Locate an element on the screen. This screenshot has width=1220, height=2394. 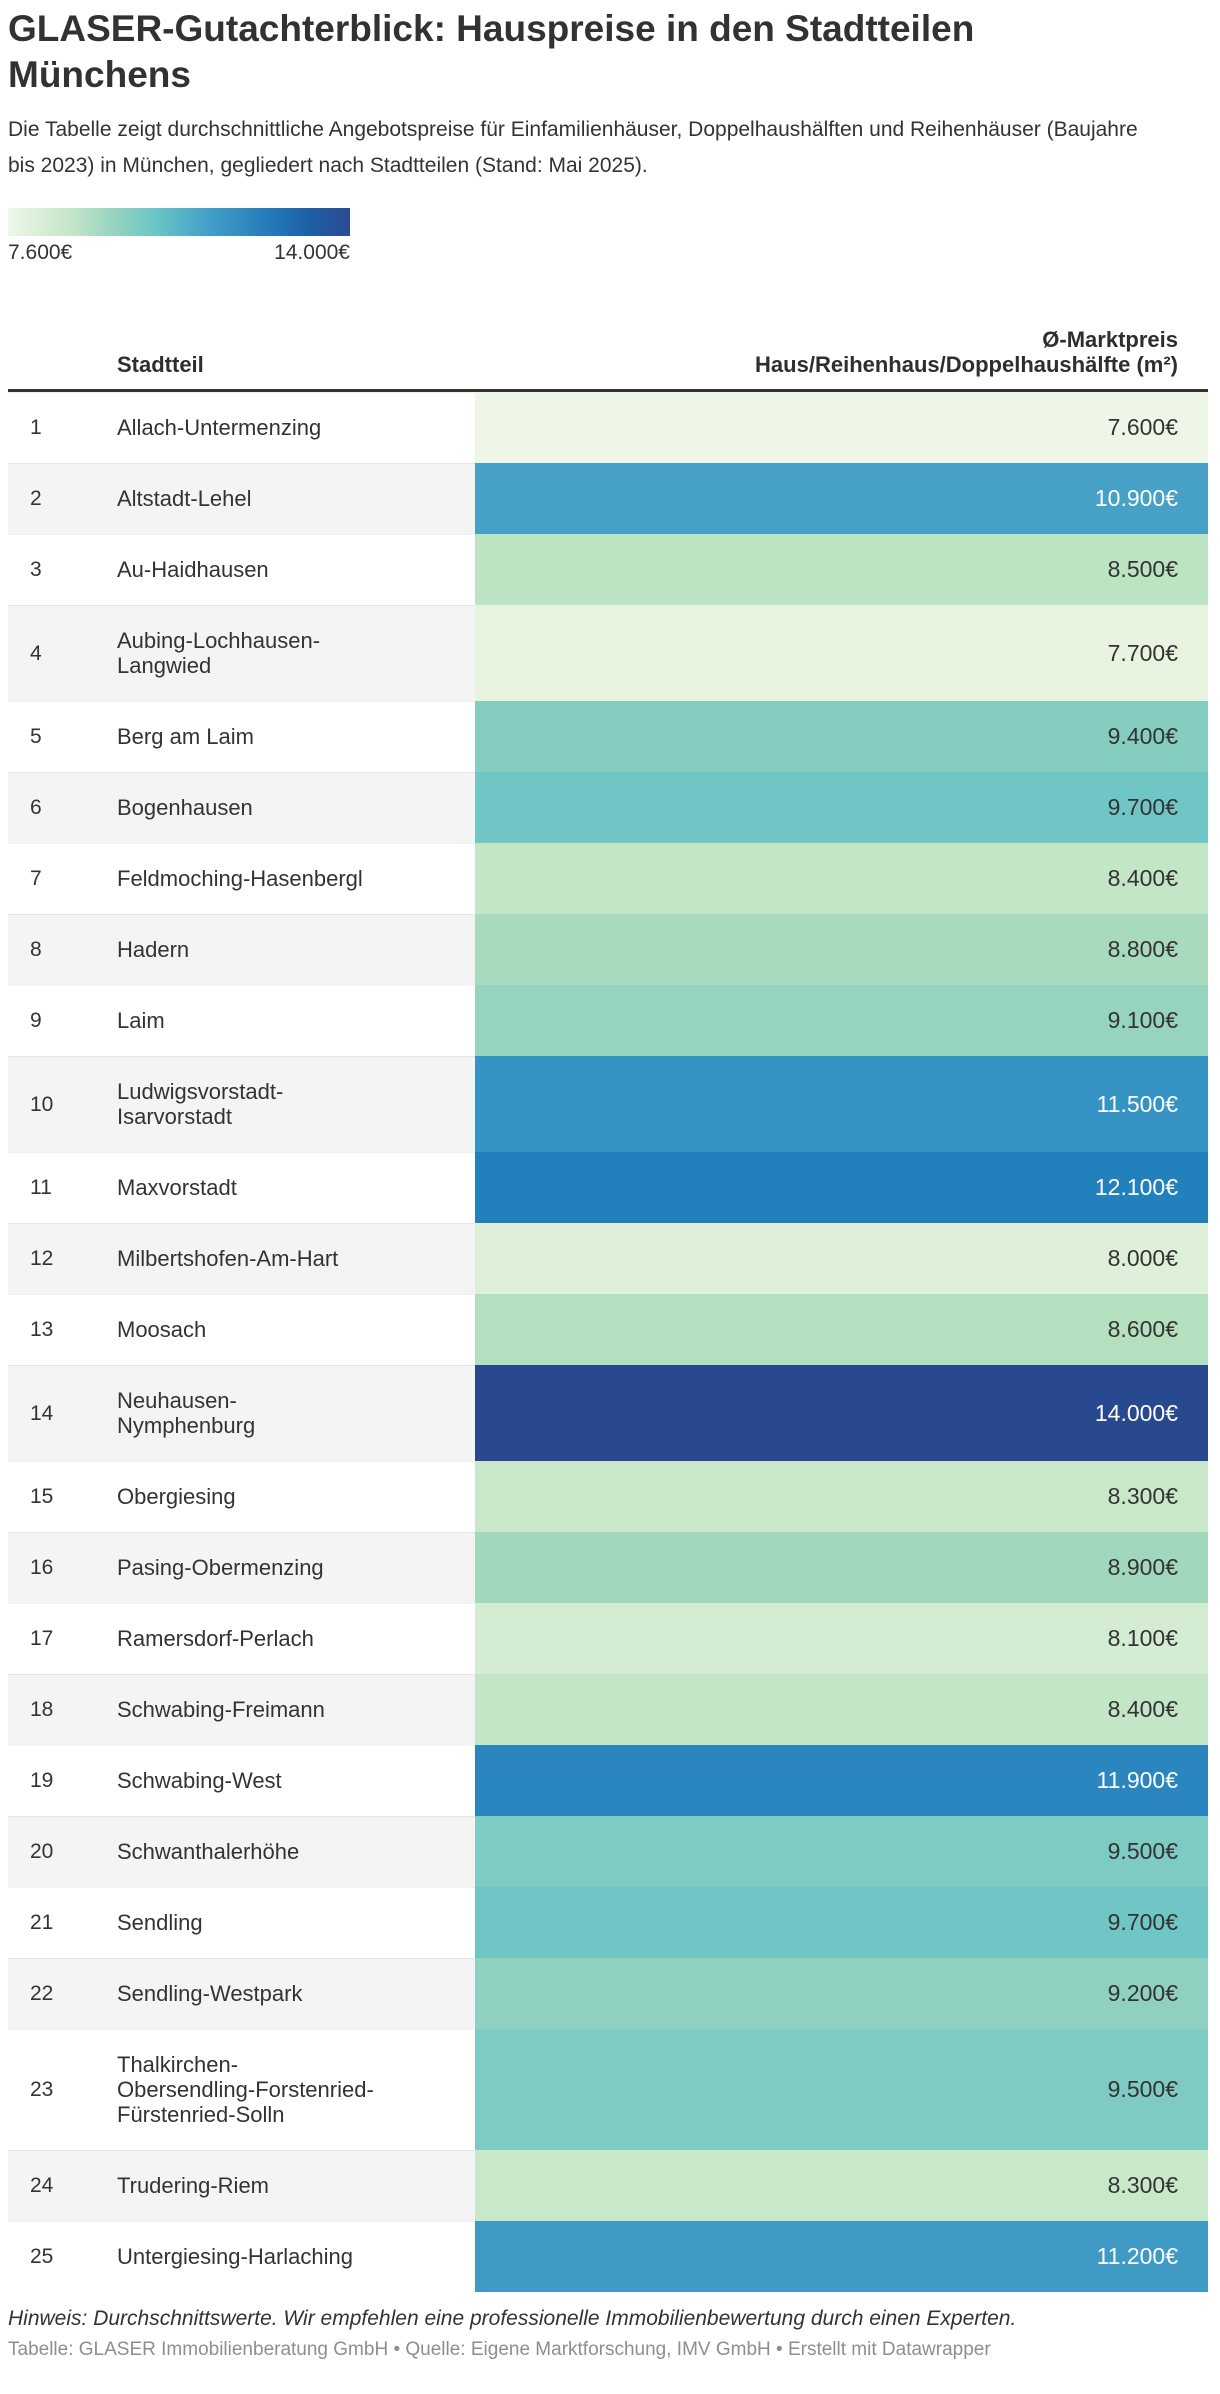
row-district: Laim is located at coordinates (296, 1020).